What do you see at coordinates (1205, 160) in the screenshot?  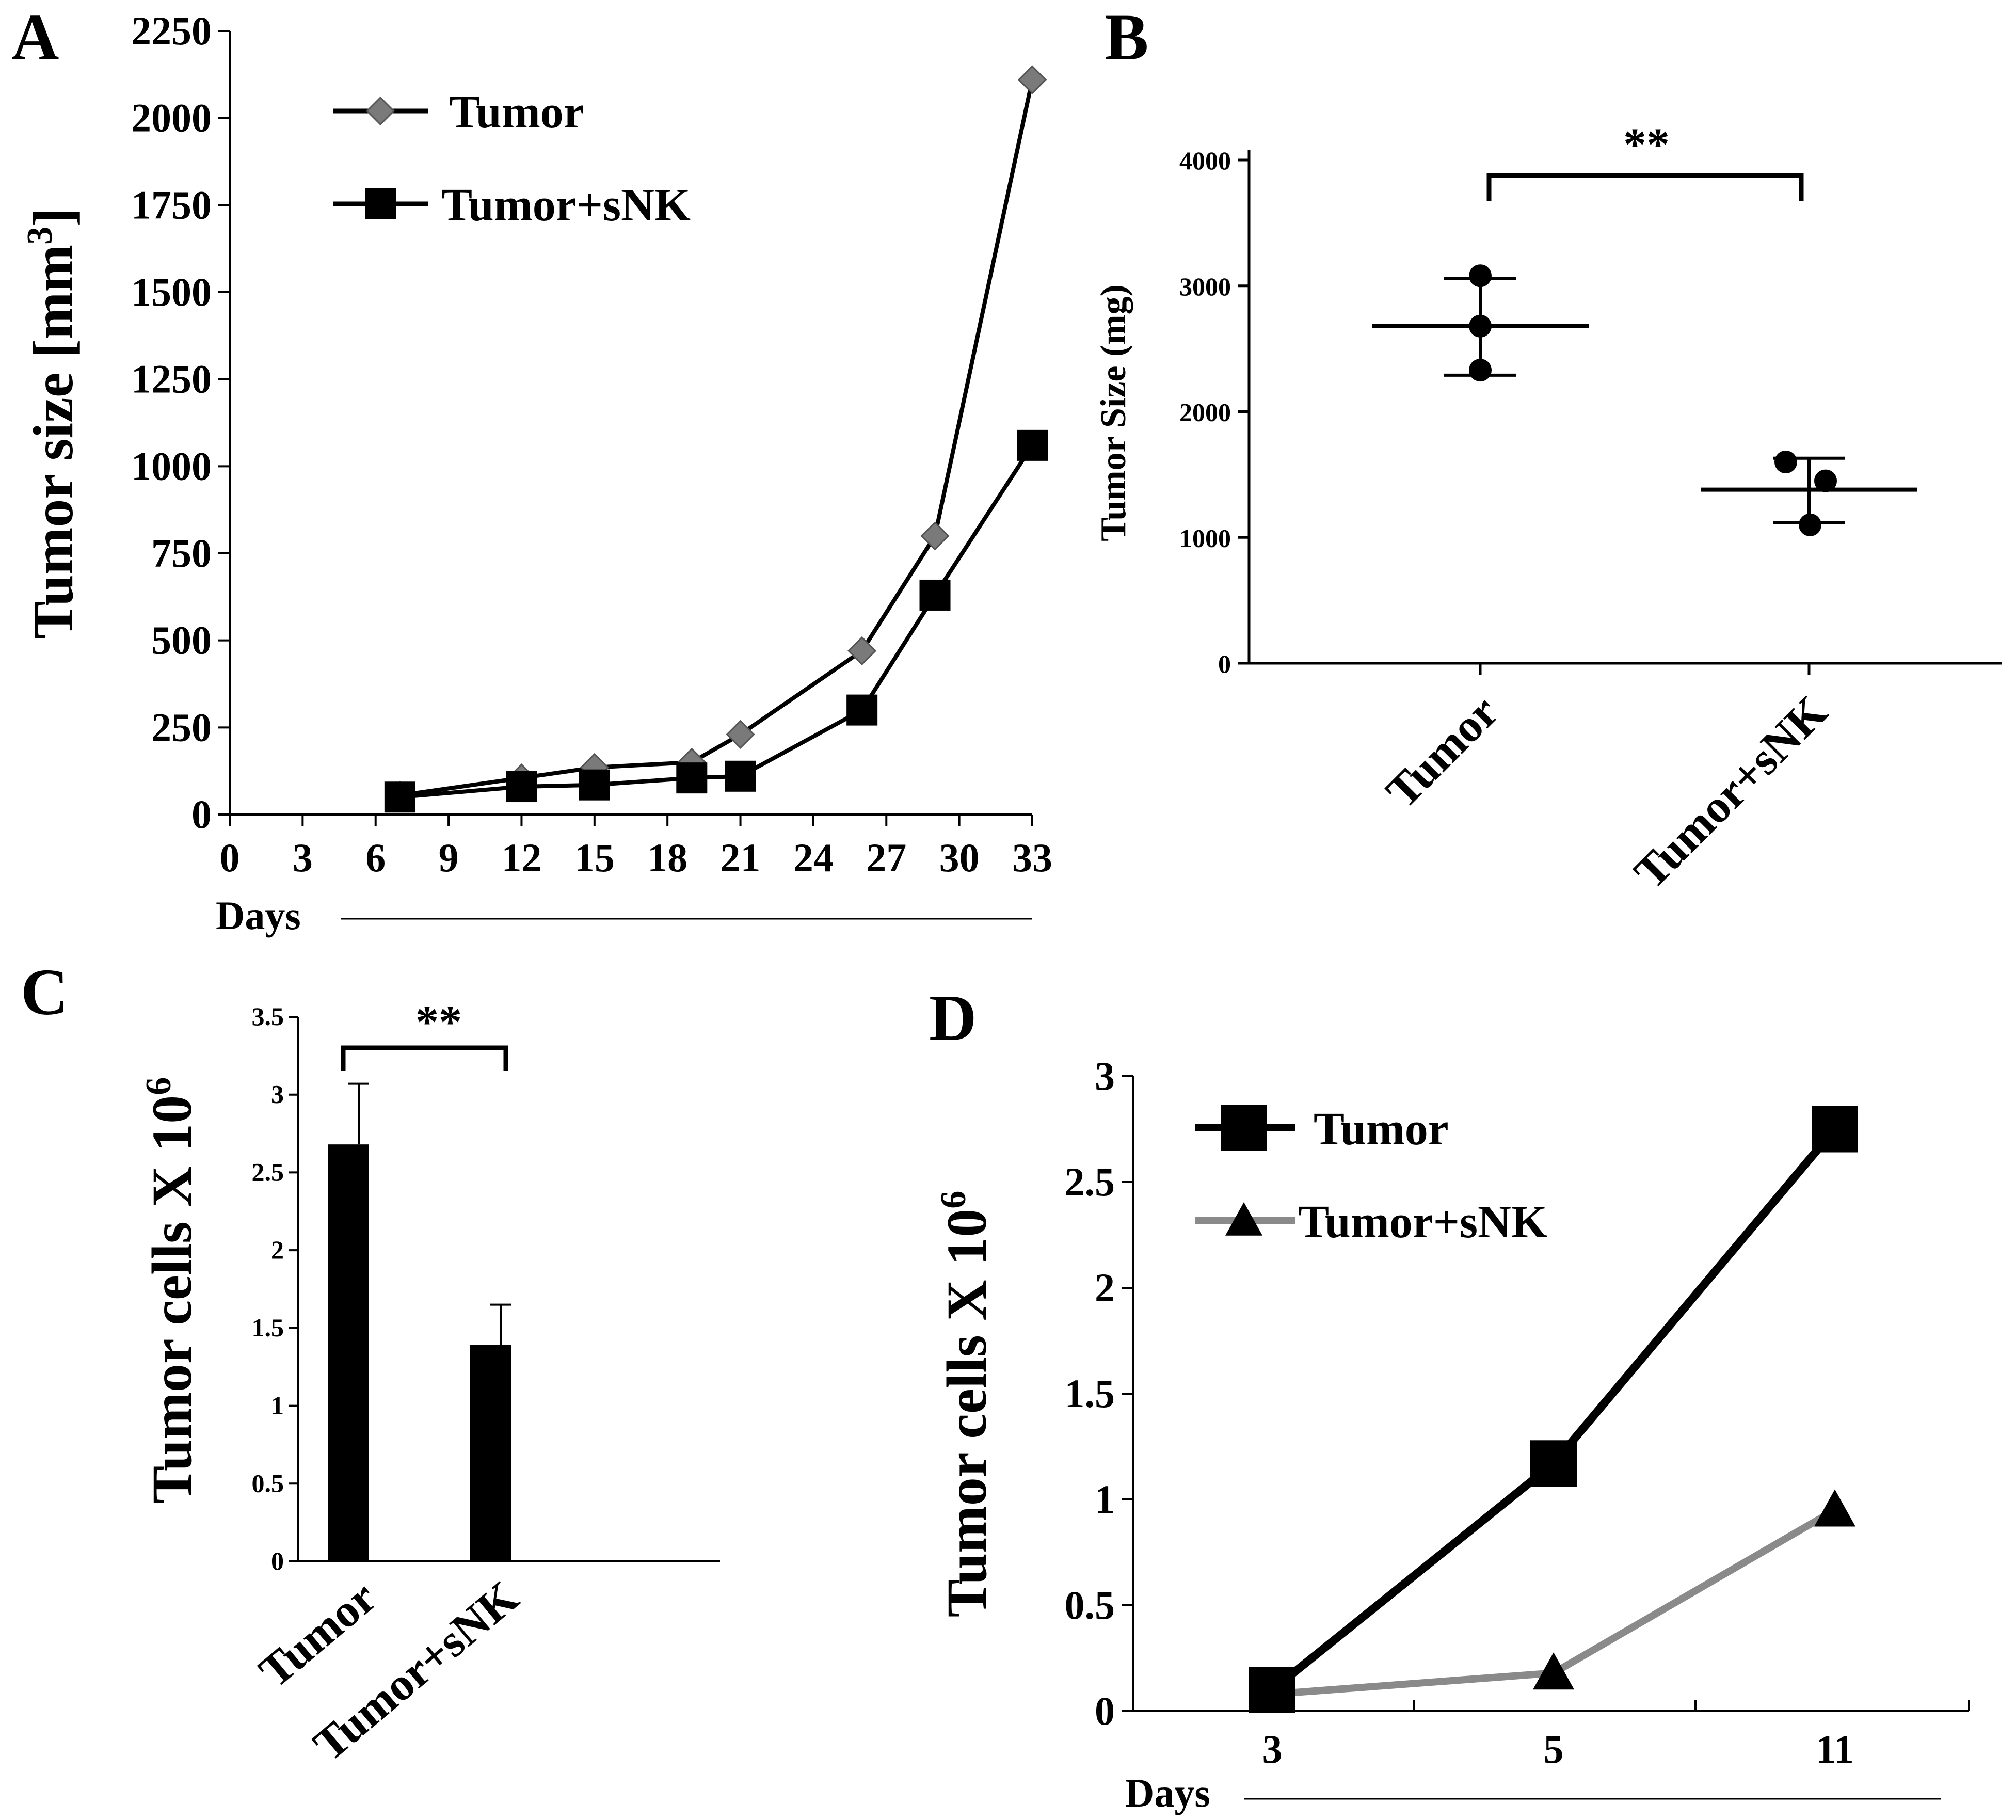 I see `y-tick-label: 4000` at bounding box center [1205, 160].